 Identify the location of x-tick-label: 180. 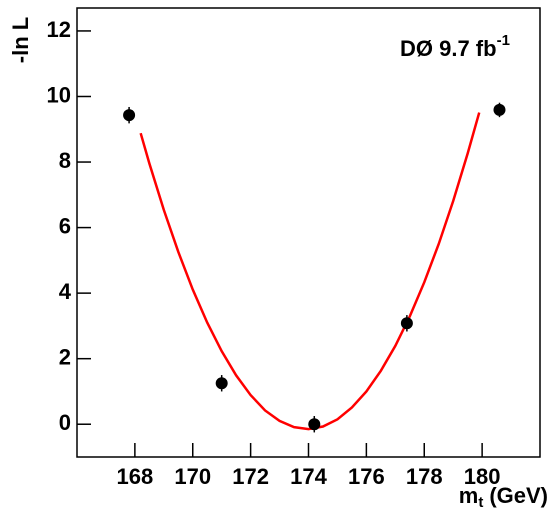
(482, 476).